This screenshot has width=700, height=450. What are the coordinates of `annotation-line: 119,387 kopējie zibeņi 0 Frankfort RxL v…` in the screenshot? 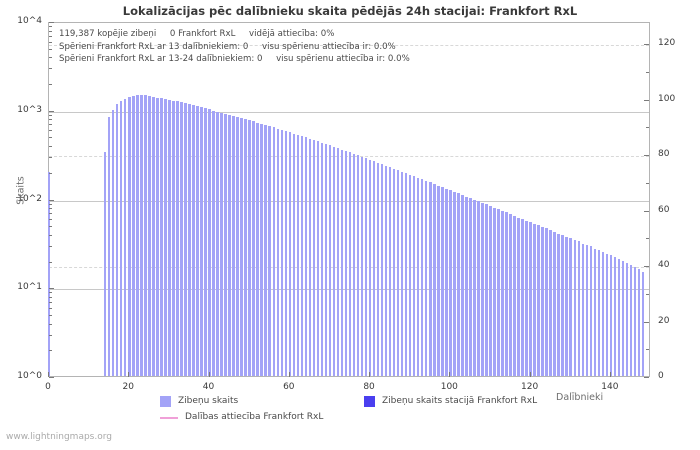 It's located at (197, 34).